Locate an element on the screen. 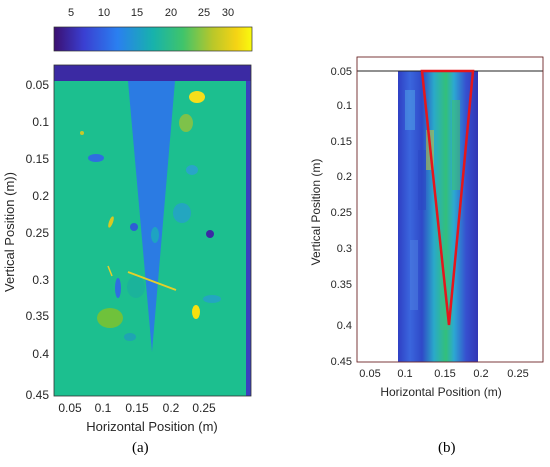 The image size is (550, 467). panel-b-xticks: 0.05 0.1 0.15 0.2 0.25 is located at coordinates (443, 374).